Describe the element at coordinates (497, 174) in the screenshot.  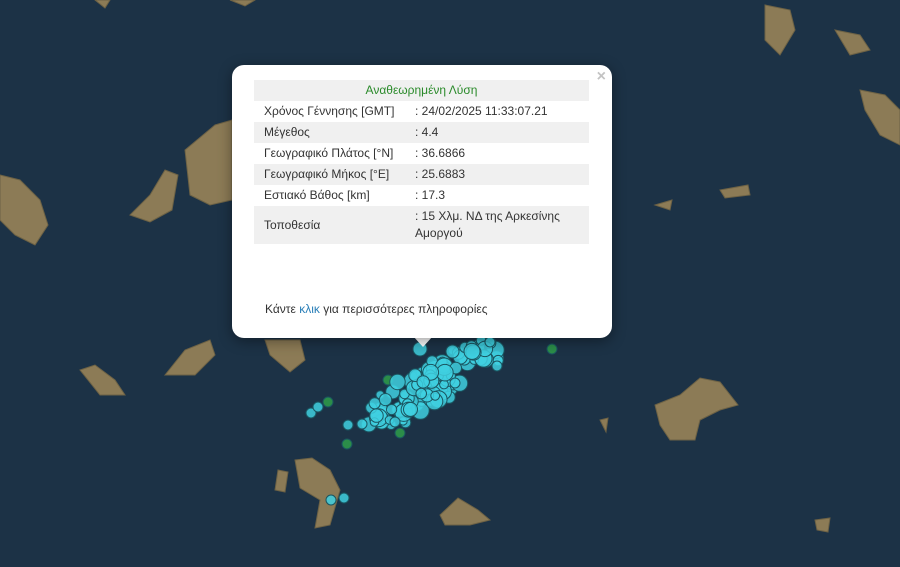
I see `row-value: : 25.6883` at that location.